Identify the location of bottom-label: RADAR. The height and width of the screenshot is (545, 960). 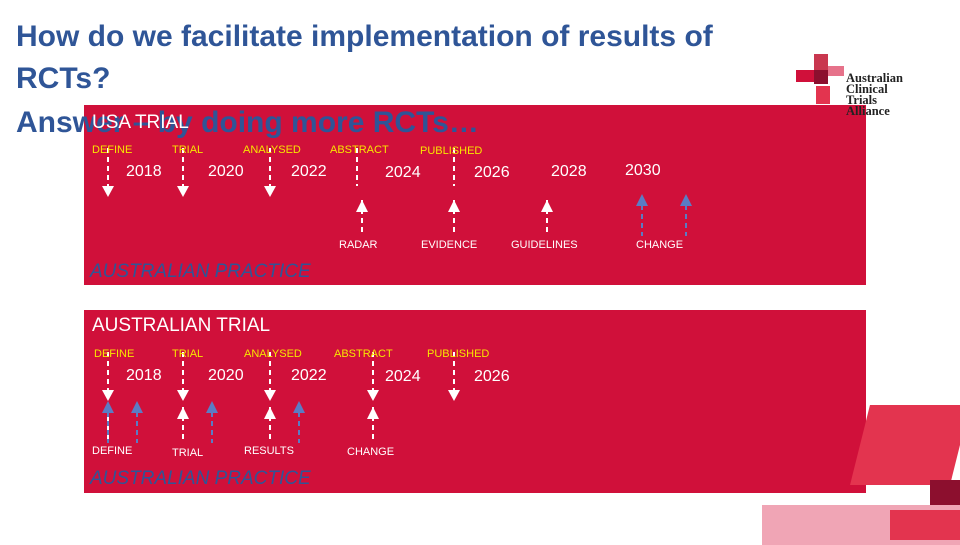
(358, 245).